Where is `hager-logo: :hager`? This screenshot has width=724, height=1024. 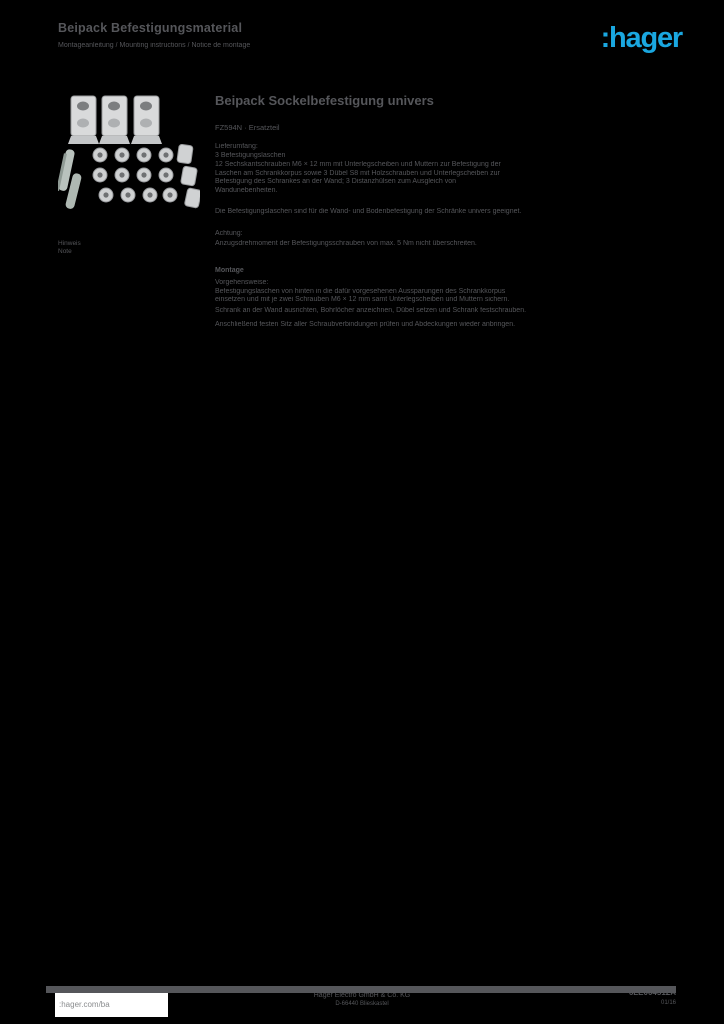
hager-logo: :hager is located at coordinates (642, 38).